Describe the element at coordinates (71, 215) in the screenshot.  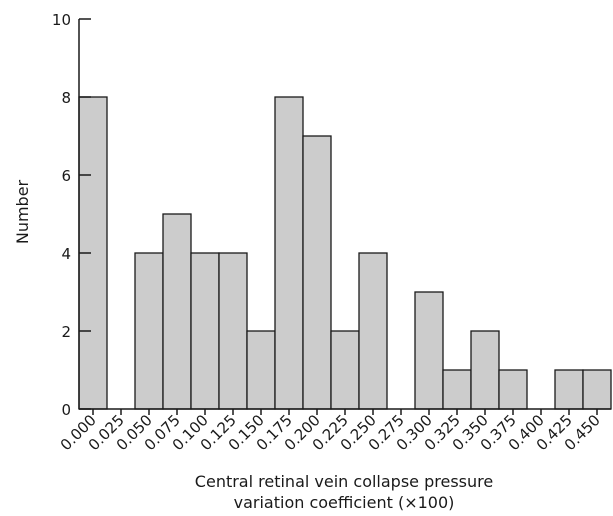
I see `y-ticks-group: 0 2 4 6 8 10` at that location.